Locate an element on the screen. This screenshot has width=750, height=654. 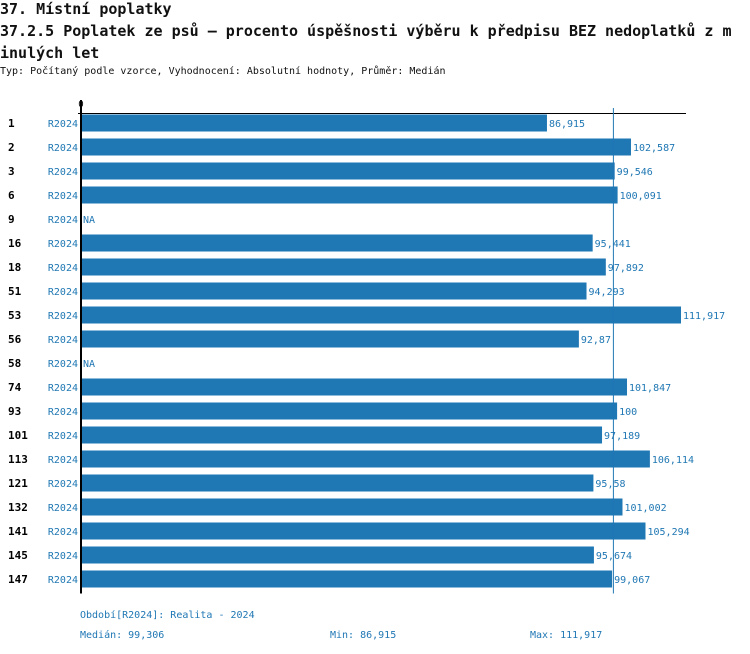
row-id-label: 3 is located at coordinates (11, 171).